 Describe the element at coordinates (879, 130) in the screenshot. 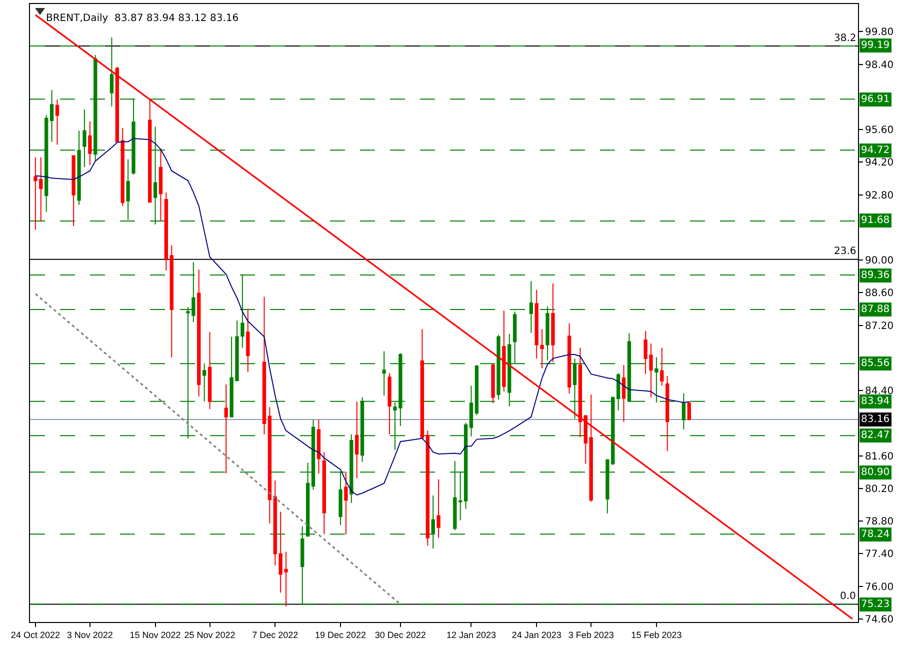

I see `y-tick-label: 95.60` at that location.